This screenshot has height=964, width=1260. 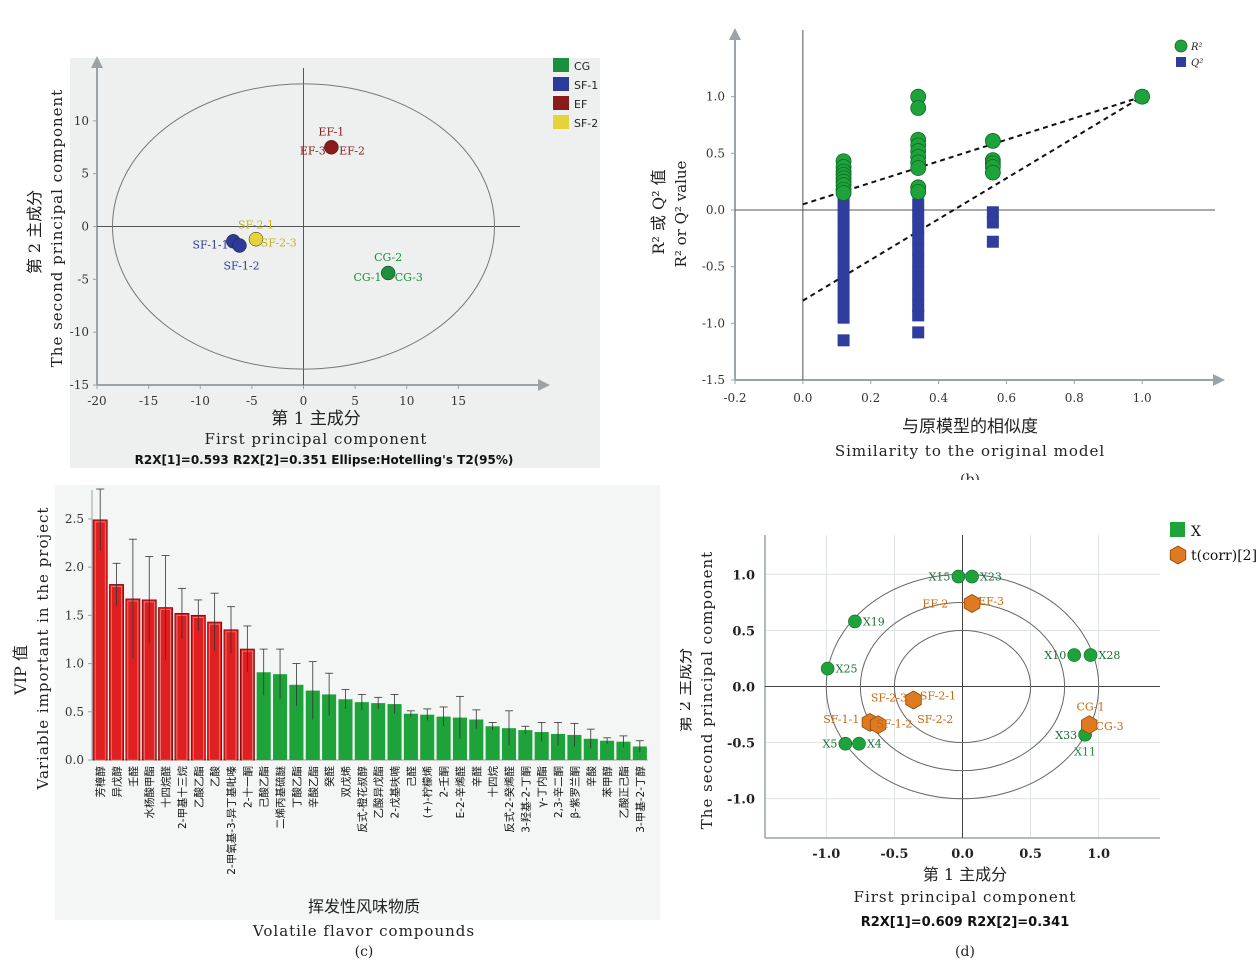 I want to click on y-tick-label: -10, so click(x=79, y=332).